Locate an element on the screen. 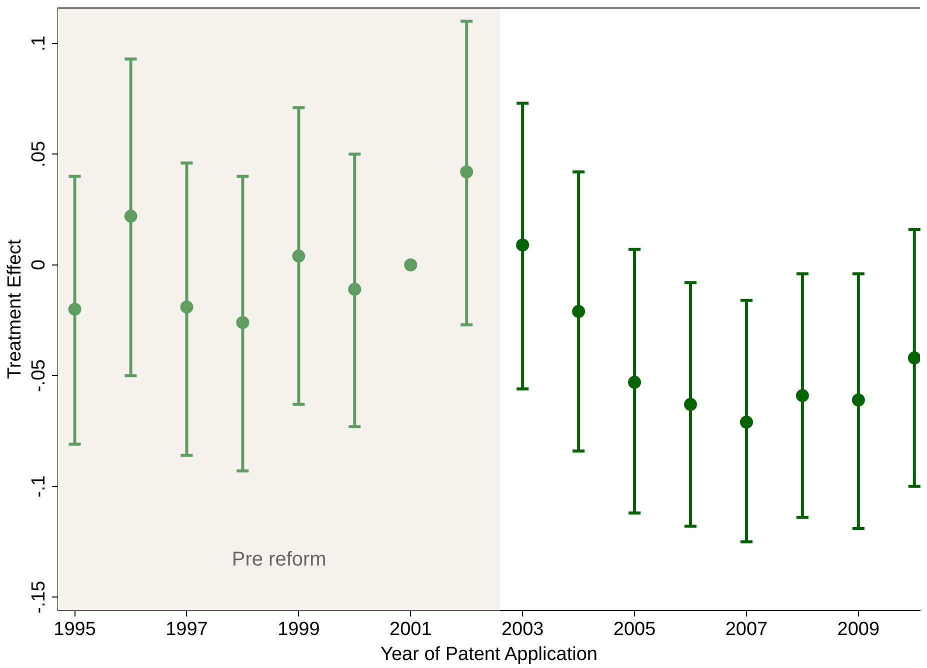 The height and width of the screenshot is (668, 927). x-tick-label: 1995 is located at coordinates (75, 629).